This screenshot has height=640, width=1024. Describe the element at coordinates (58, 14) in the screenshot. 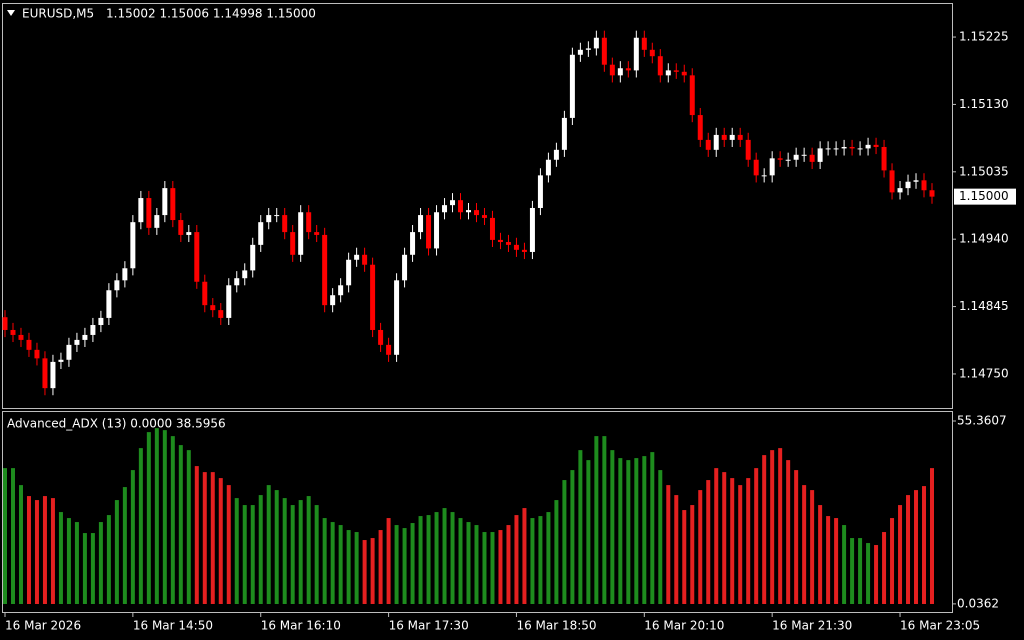

I see `symbol: EURUSD,M5` at that location.